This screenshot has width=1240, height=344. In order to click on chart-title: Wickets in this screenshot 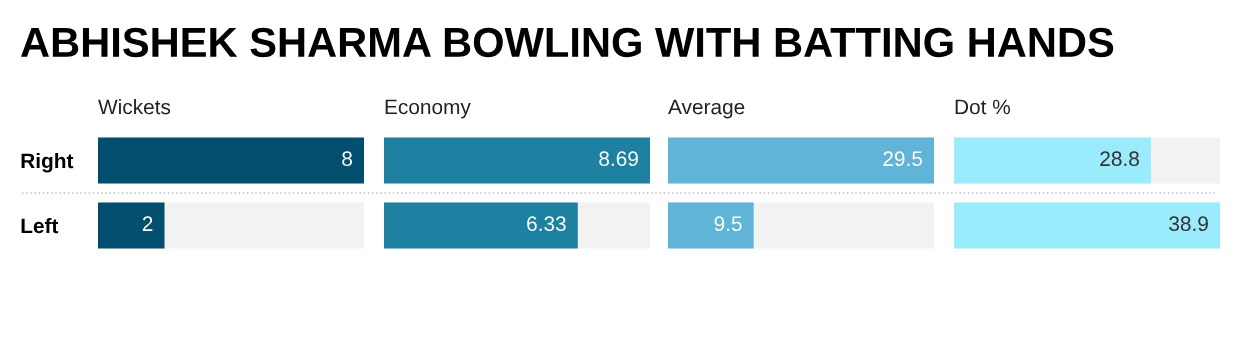, I will do `click(134, 107)`.